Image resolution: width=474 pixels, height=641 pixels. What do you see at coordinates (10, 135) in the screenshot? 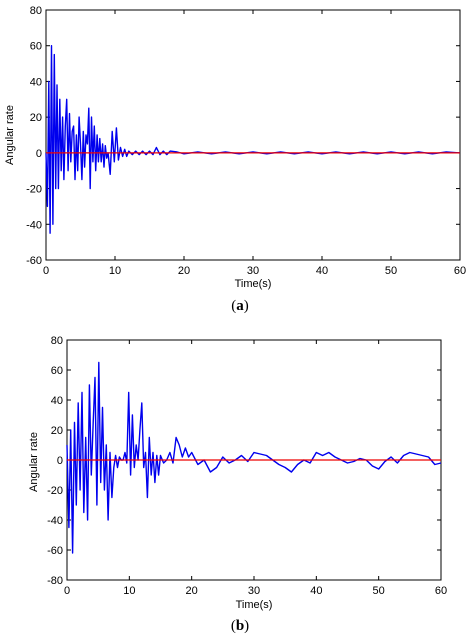
I see `chart-a-y-axis-label: Angular rate` at bounding box center [10, 135].